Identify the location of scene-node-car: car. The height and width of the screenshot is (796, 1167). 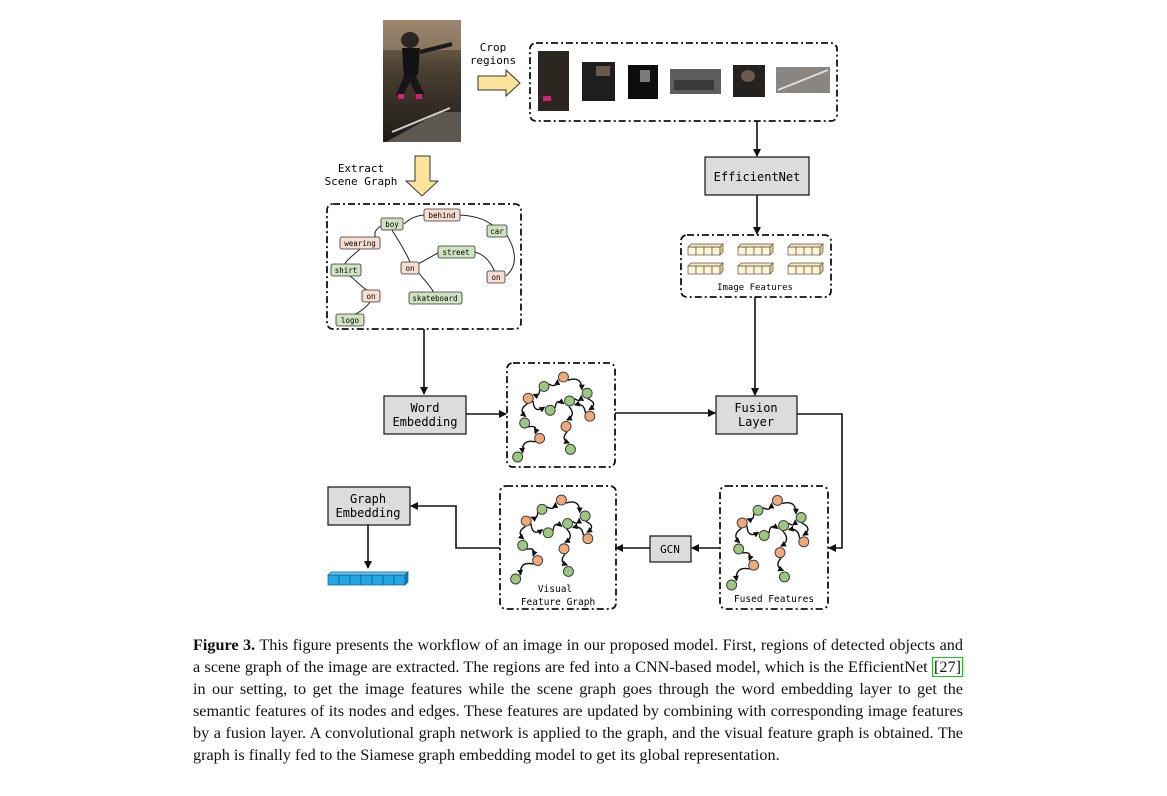
(497, 231).